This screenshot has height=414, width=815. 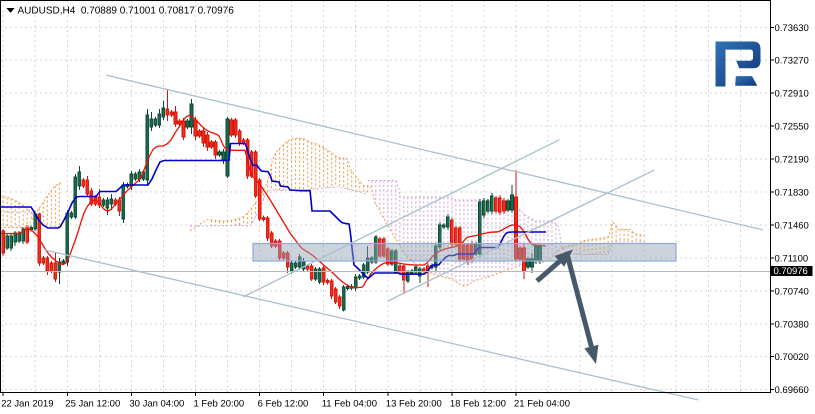 What do you see at coordinates (792, 61) in the screenshot?
I see `svg-text: 0.73270` at bounding box center [792, 61].